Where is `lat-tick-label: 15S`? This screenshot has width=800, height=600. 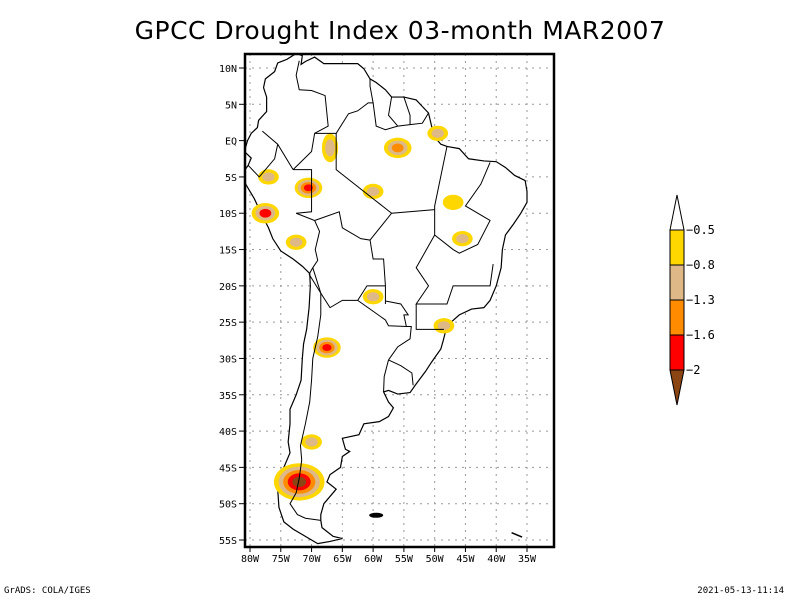 lat-tick-label: 15S is located at coordinates (228, 251).